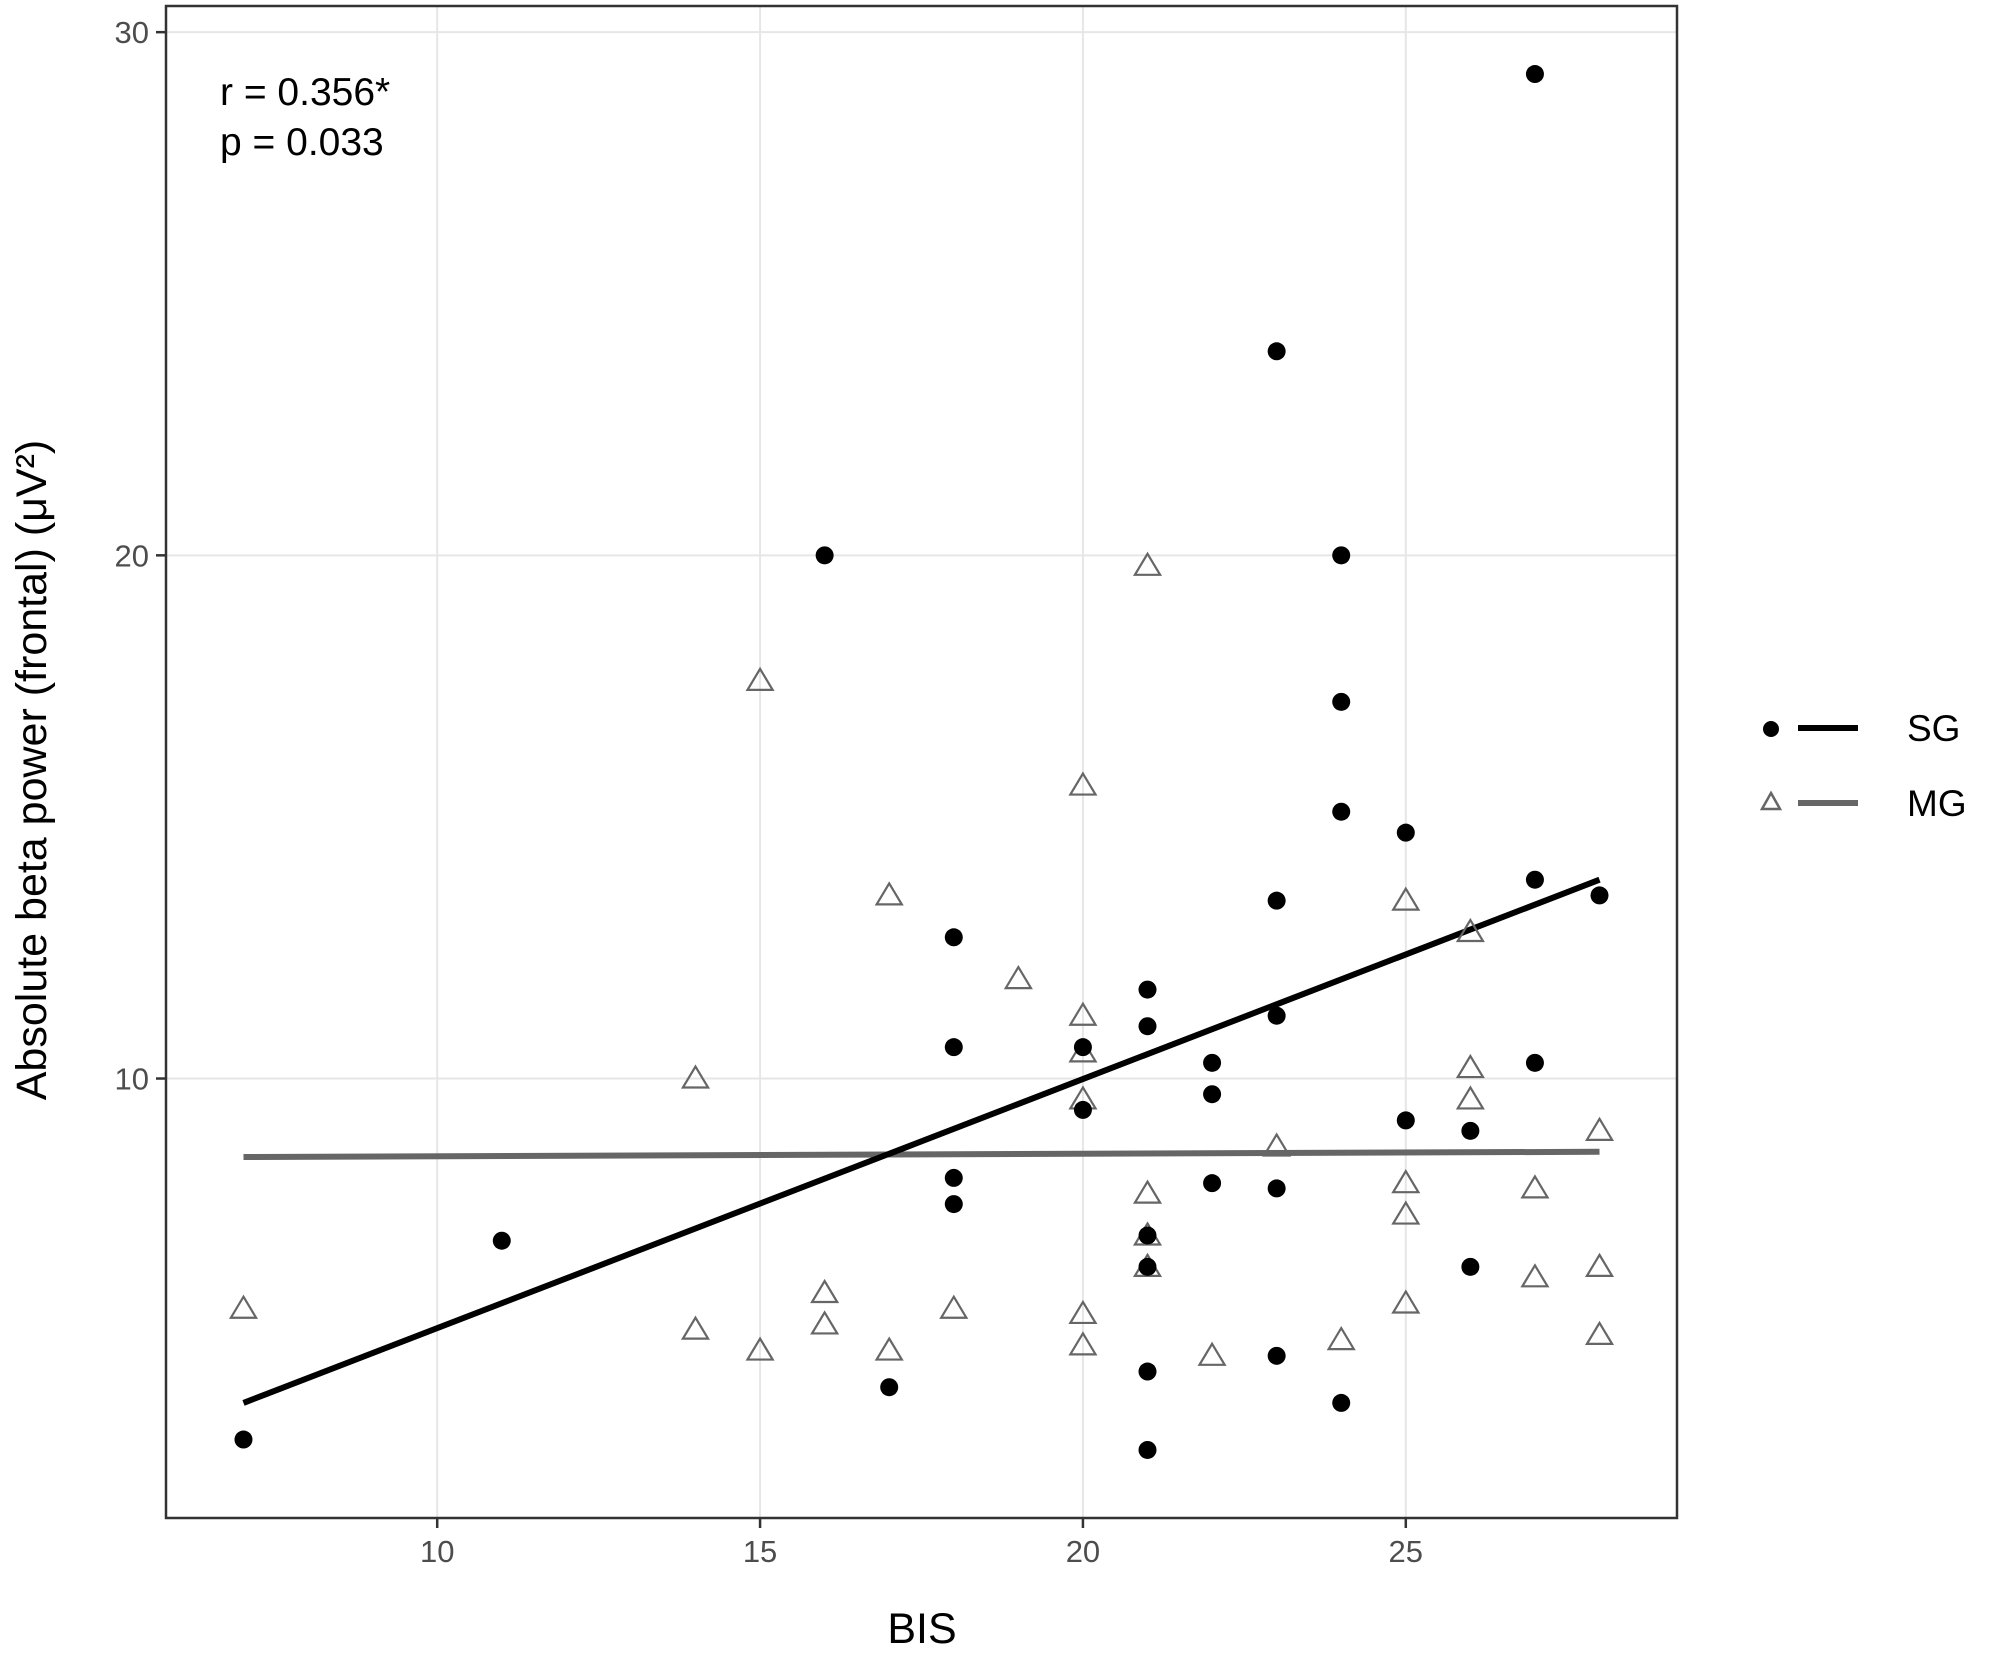 This screenshot has height=1656, width=2002. What do you see at coordinates (1933, 728) in the screenshot?
I see `legend-label-sg: SG` at bounding box center [1933, 728].